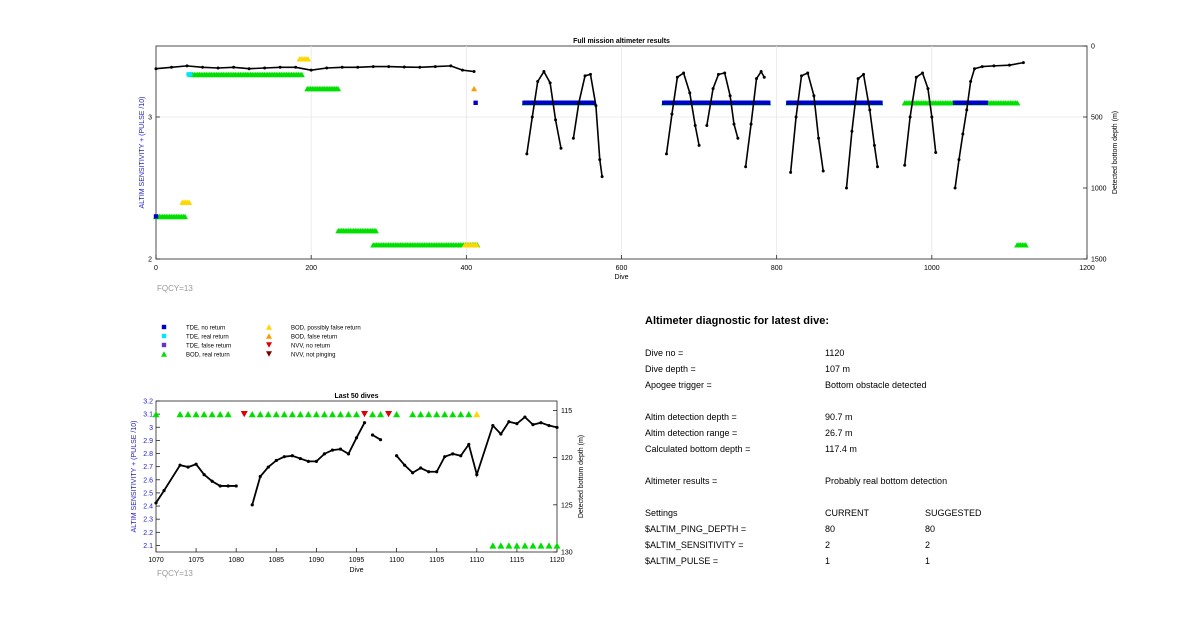  I want to click on y-tick-label-left: 2, so click(150, 260).